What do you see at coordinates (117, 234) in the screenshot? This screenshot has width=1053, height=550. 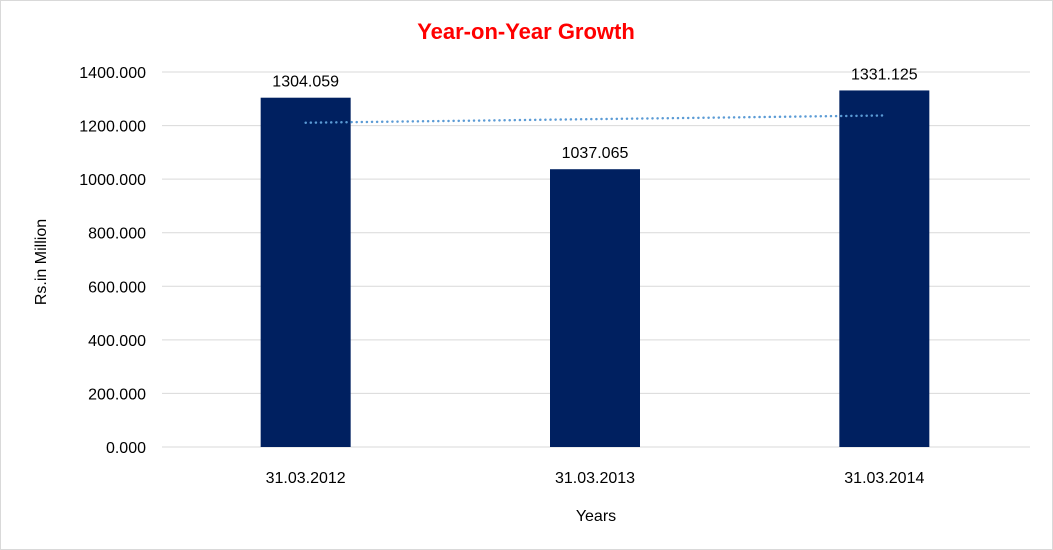 I see `y-tick-label: 800.000` at bounding box center [117, 234].